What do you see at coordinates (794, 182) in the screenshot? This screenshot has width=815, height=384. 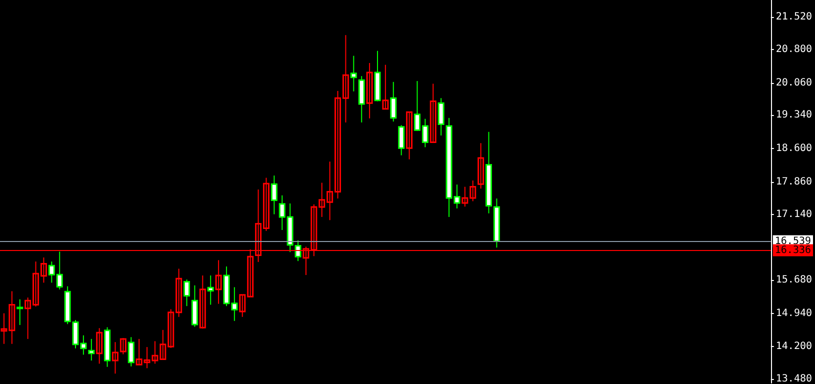 I see `y-tick-label: 17.860` at bounding box center [794, 182].